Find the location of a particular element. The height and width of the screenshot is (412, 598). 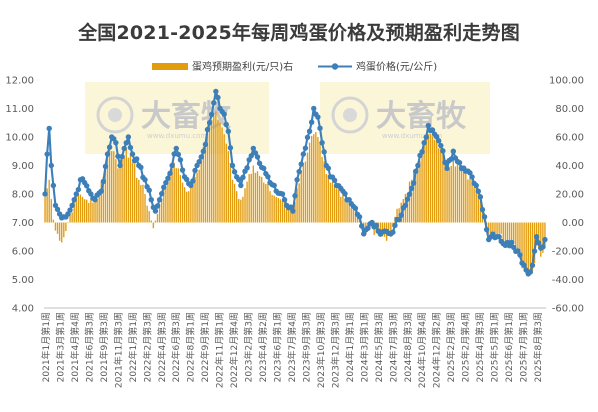

legend-label-profit: 蛋鸡预期盈利(元/只)右 is located at coordinates (242, 66).